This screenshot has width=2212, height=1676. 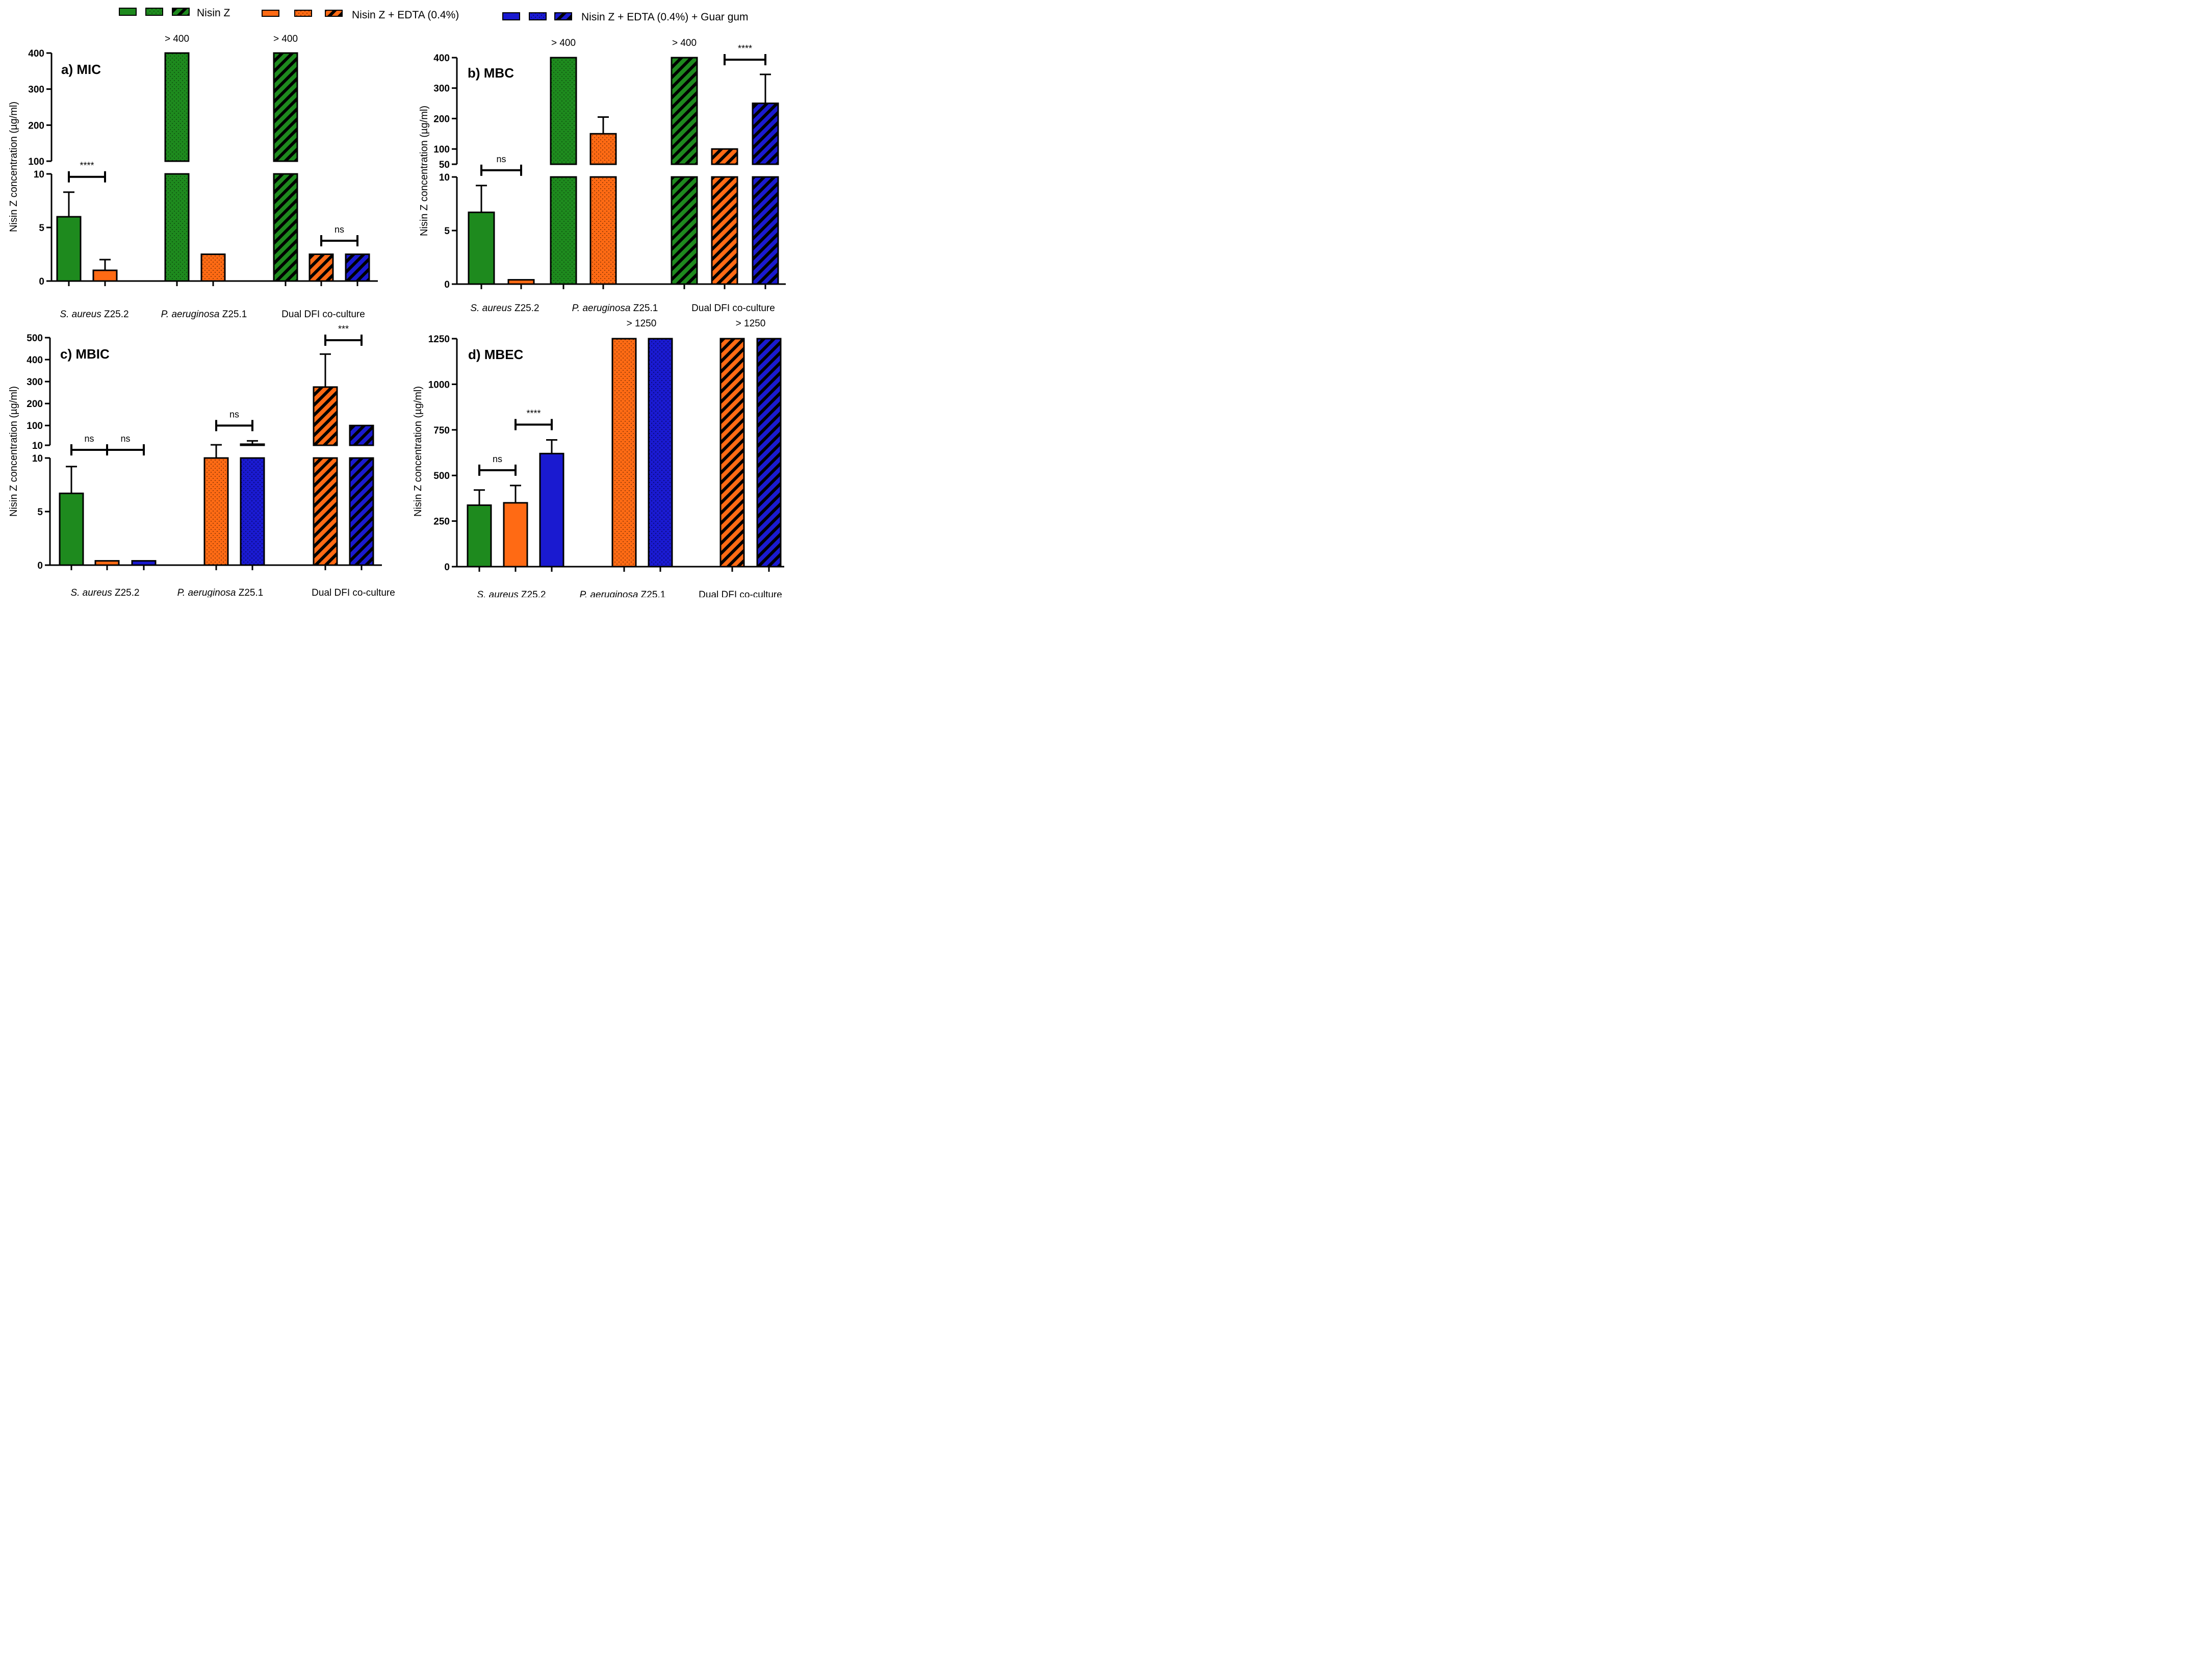 I want to click on y-tick-label: 500, so click(x=35, y=338).